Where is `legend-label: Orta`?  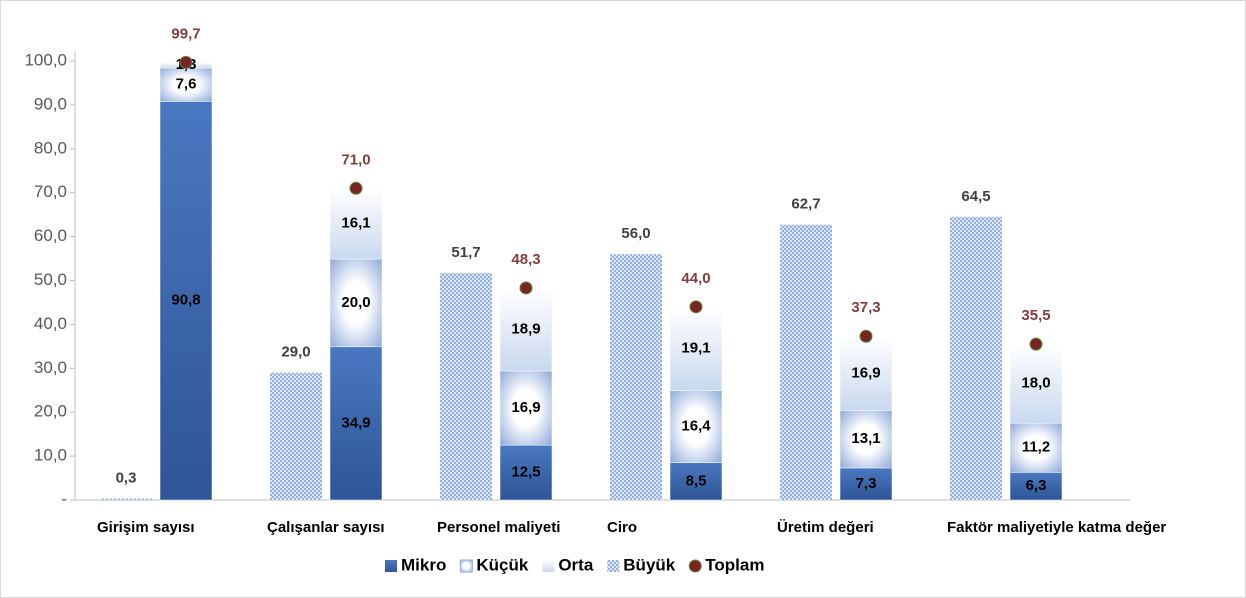 legend-label: Orta is located at coordinates (576, 564).